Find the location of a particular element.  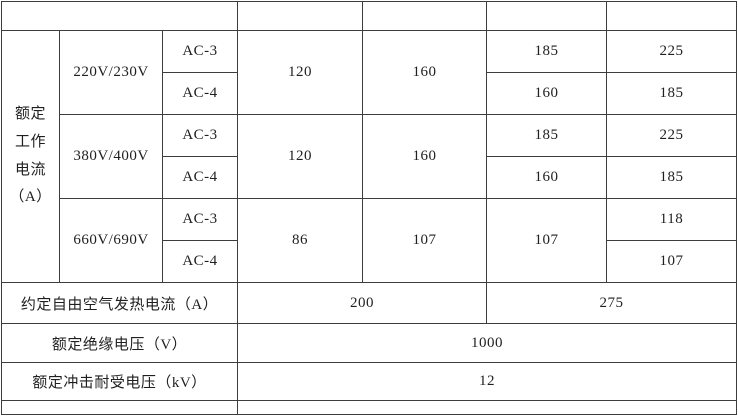

cell-value-86: 86 is located at coordinates (300, 240).